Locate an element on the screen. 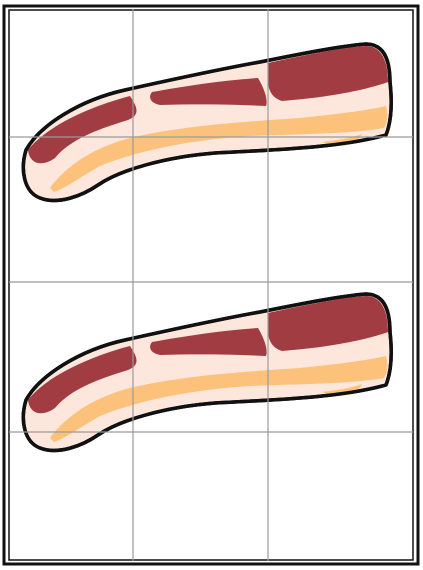  grid-cell-r1-c1 is located at coordinates (71, 73).